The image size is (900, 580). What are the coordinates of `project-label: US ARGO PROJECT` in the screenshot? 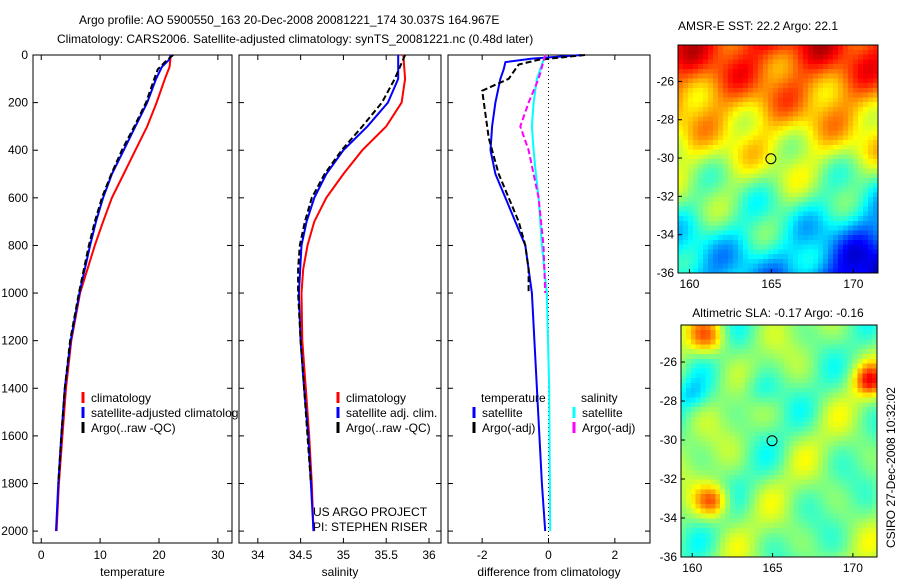 It's located at (370, 512).